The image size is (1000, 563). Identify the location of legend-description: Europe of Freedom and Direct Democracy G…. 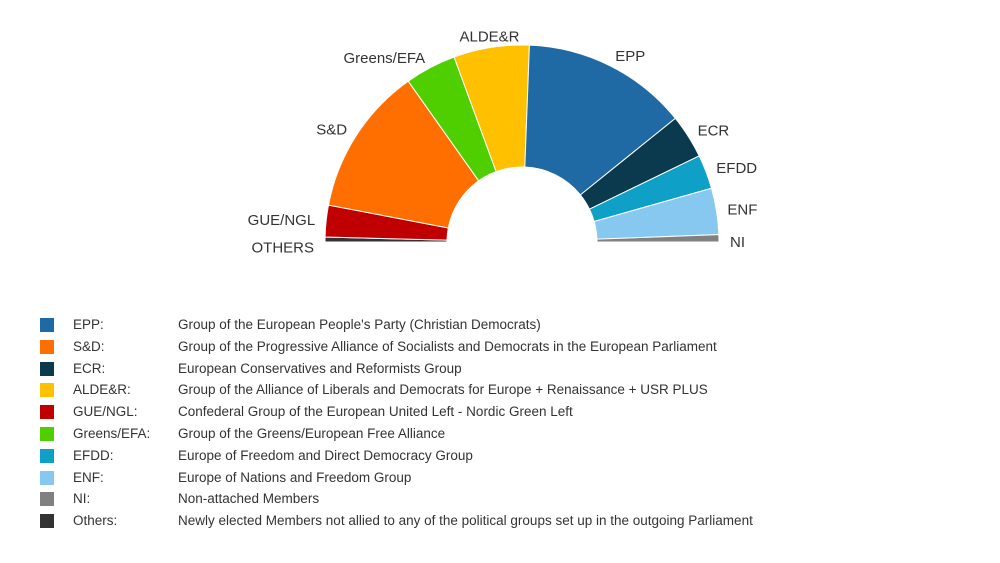
(325, 455).